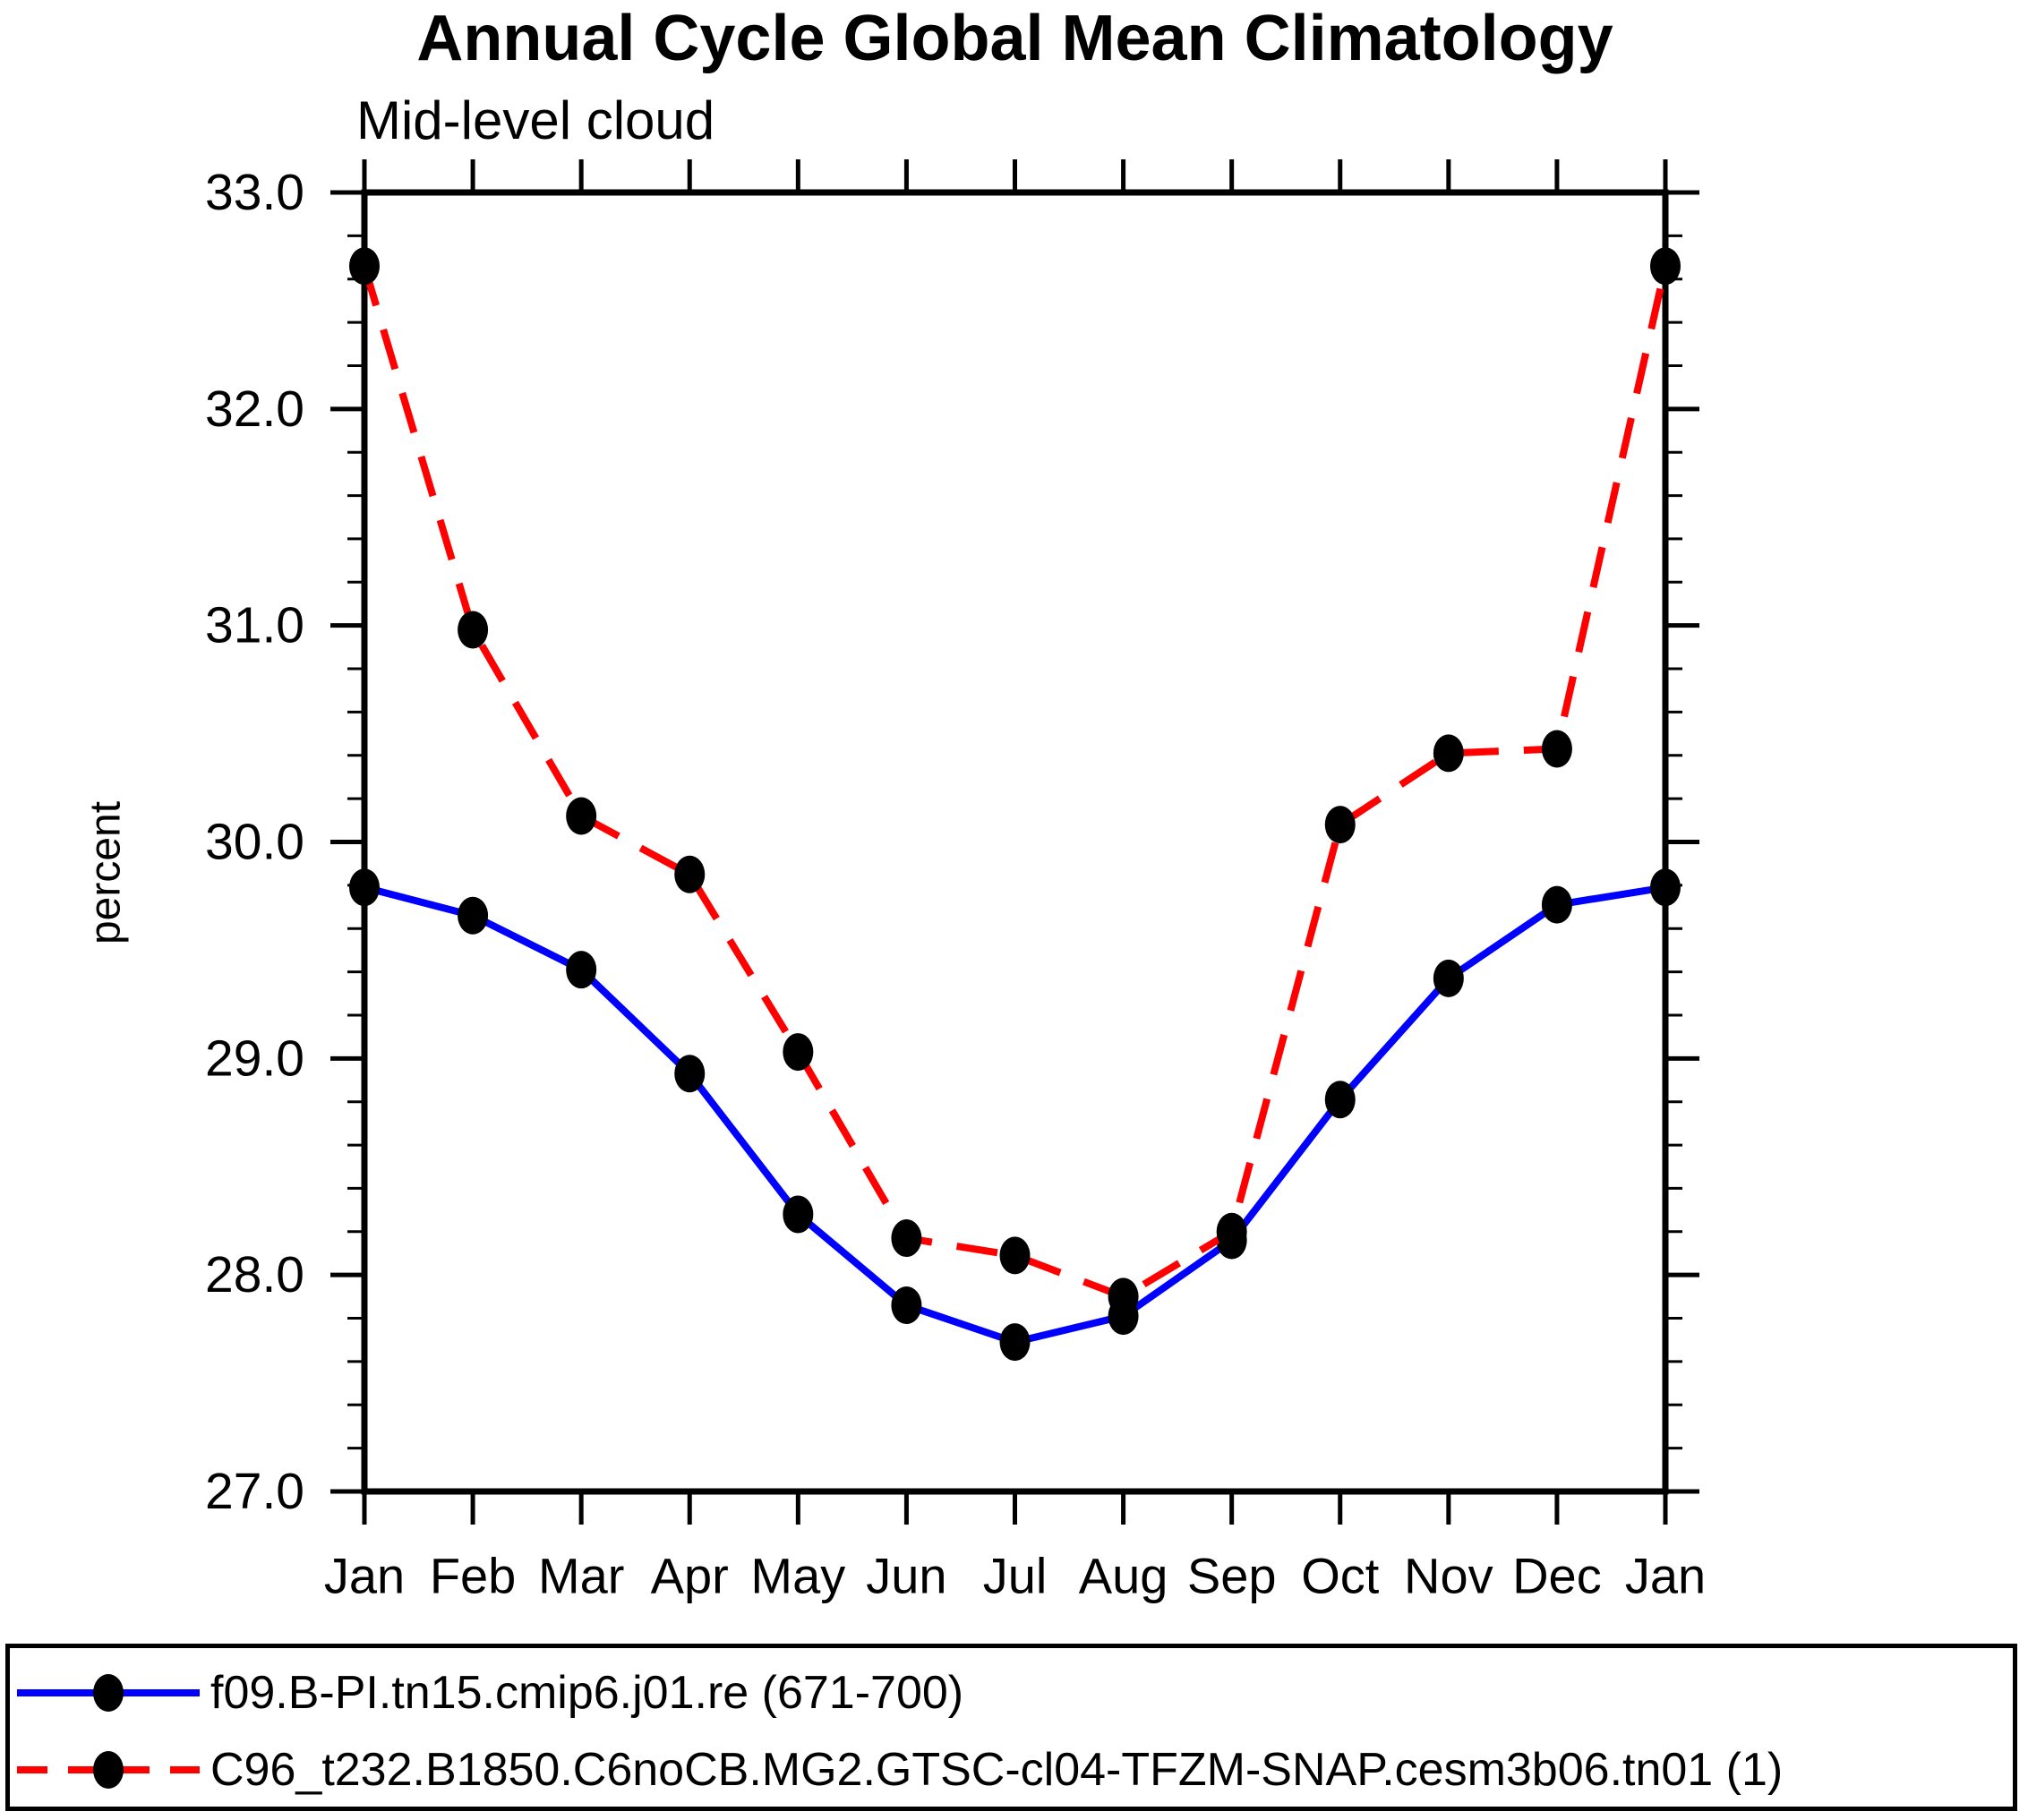 Image resolution: width=2028 pixels, height=1820 pixels. What do you see at coordinates (255, 409) in the screenshot?
I see `y-tick-label: 32.0` at bounding box center [255, 409].